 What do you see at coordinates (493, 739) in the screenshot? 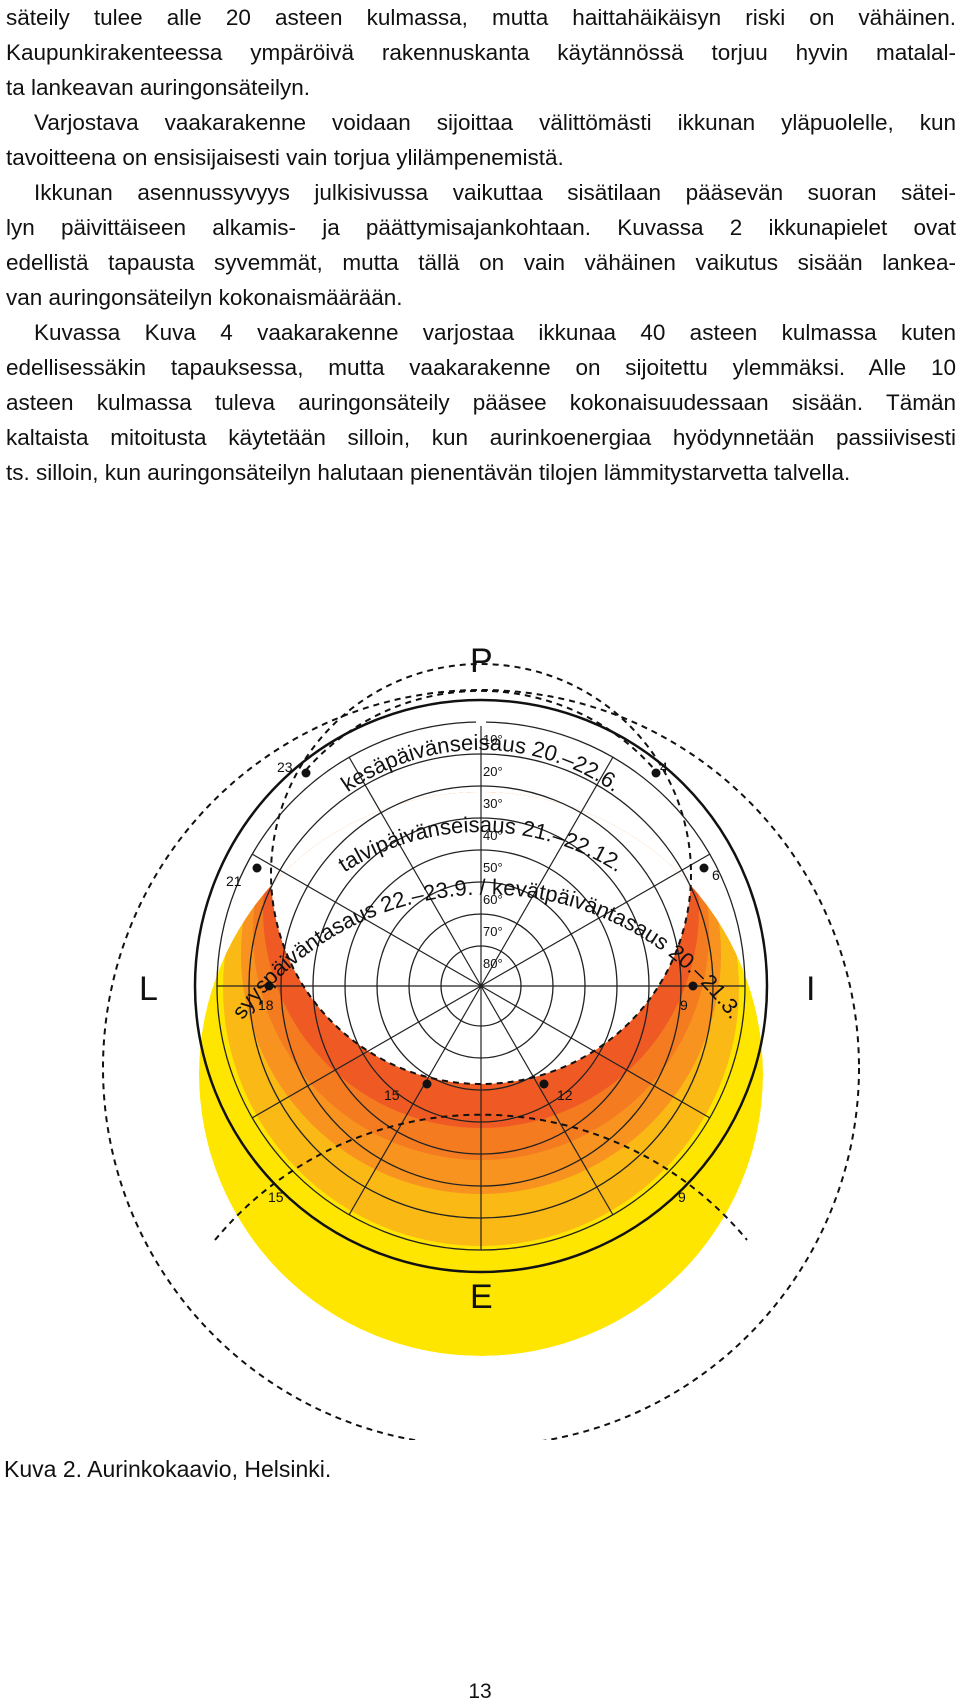
I see `altitude-label: 10°` at bounding box center [493, 739].